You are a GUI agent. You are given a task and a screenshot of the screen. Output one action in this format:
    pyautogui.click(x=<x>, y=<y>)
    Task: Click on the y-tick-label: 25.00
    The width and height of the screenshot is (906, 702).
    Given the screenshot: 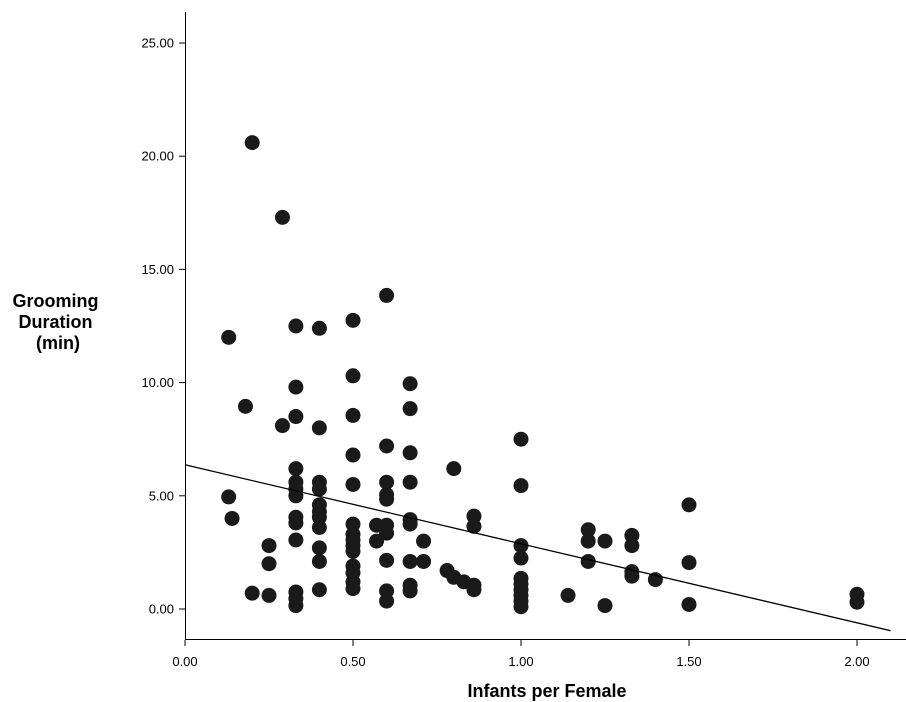 What is the action you would take?
    pyautogui.click(x=157, y=43)
    